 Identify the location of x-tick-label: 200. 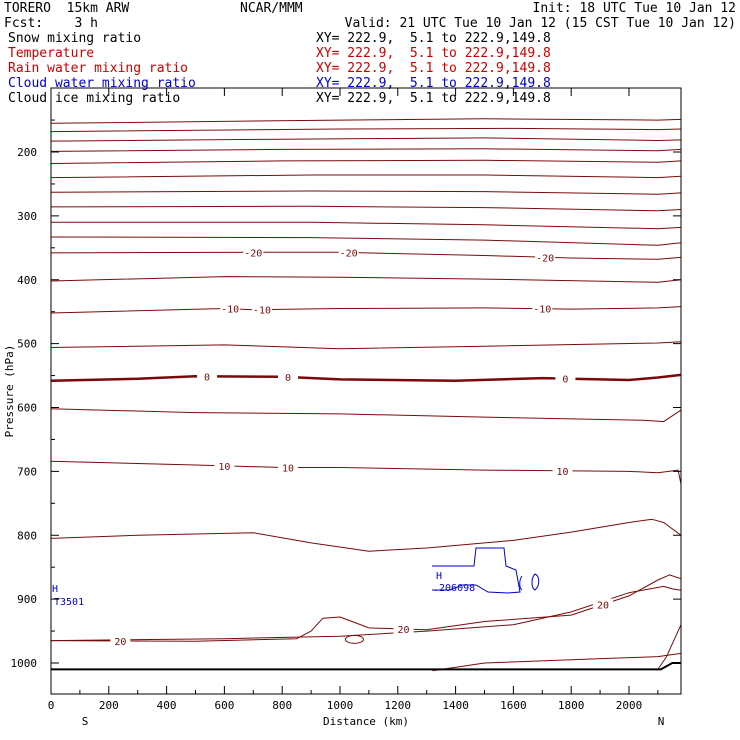
(109, 705).